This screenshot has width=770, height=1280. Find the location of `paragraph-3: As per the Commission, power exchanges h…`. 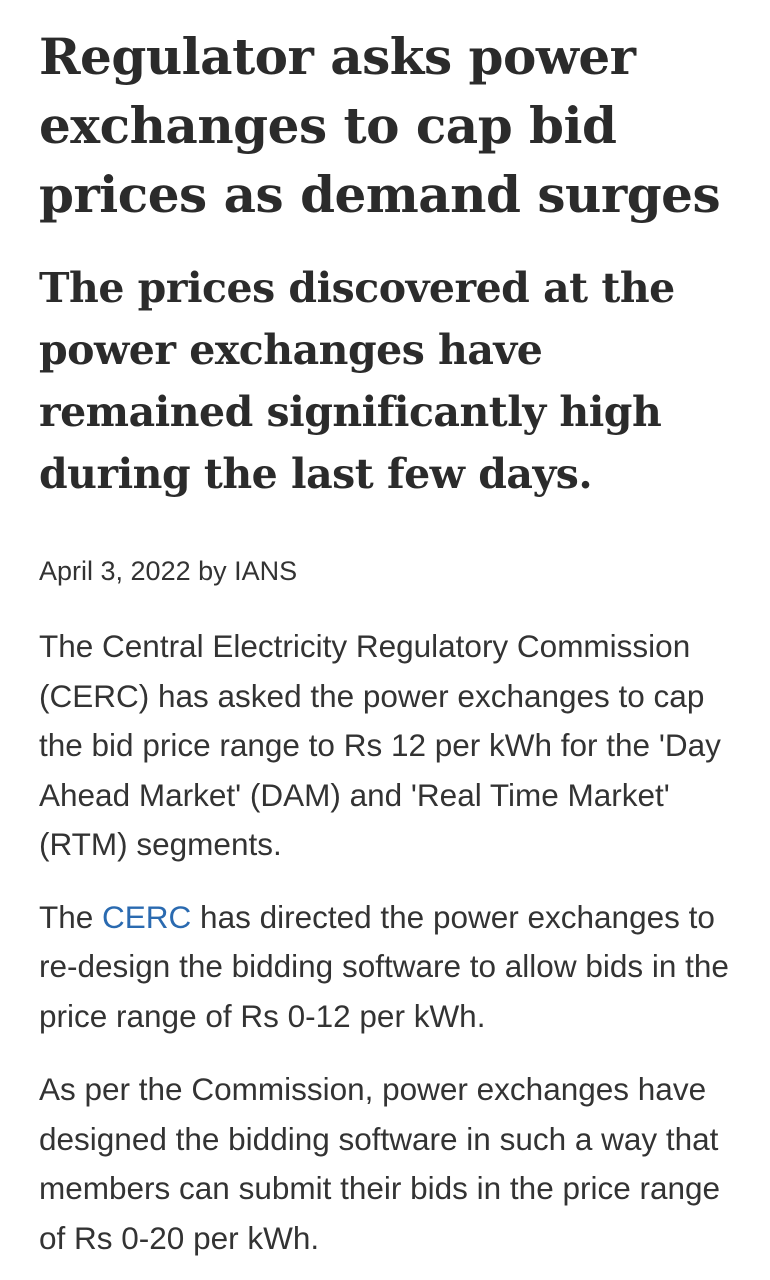

paragraph-3: As per the Commission, power exchanges h… is located at coordinates (380, 1163).